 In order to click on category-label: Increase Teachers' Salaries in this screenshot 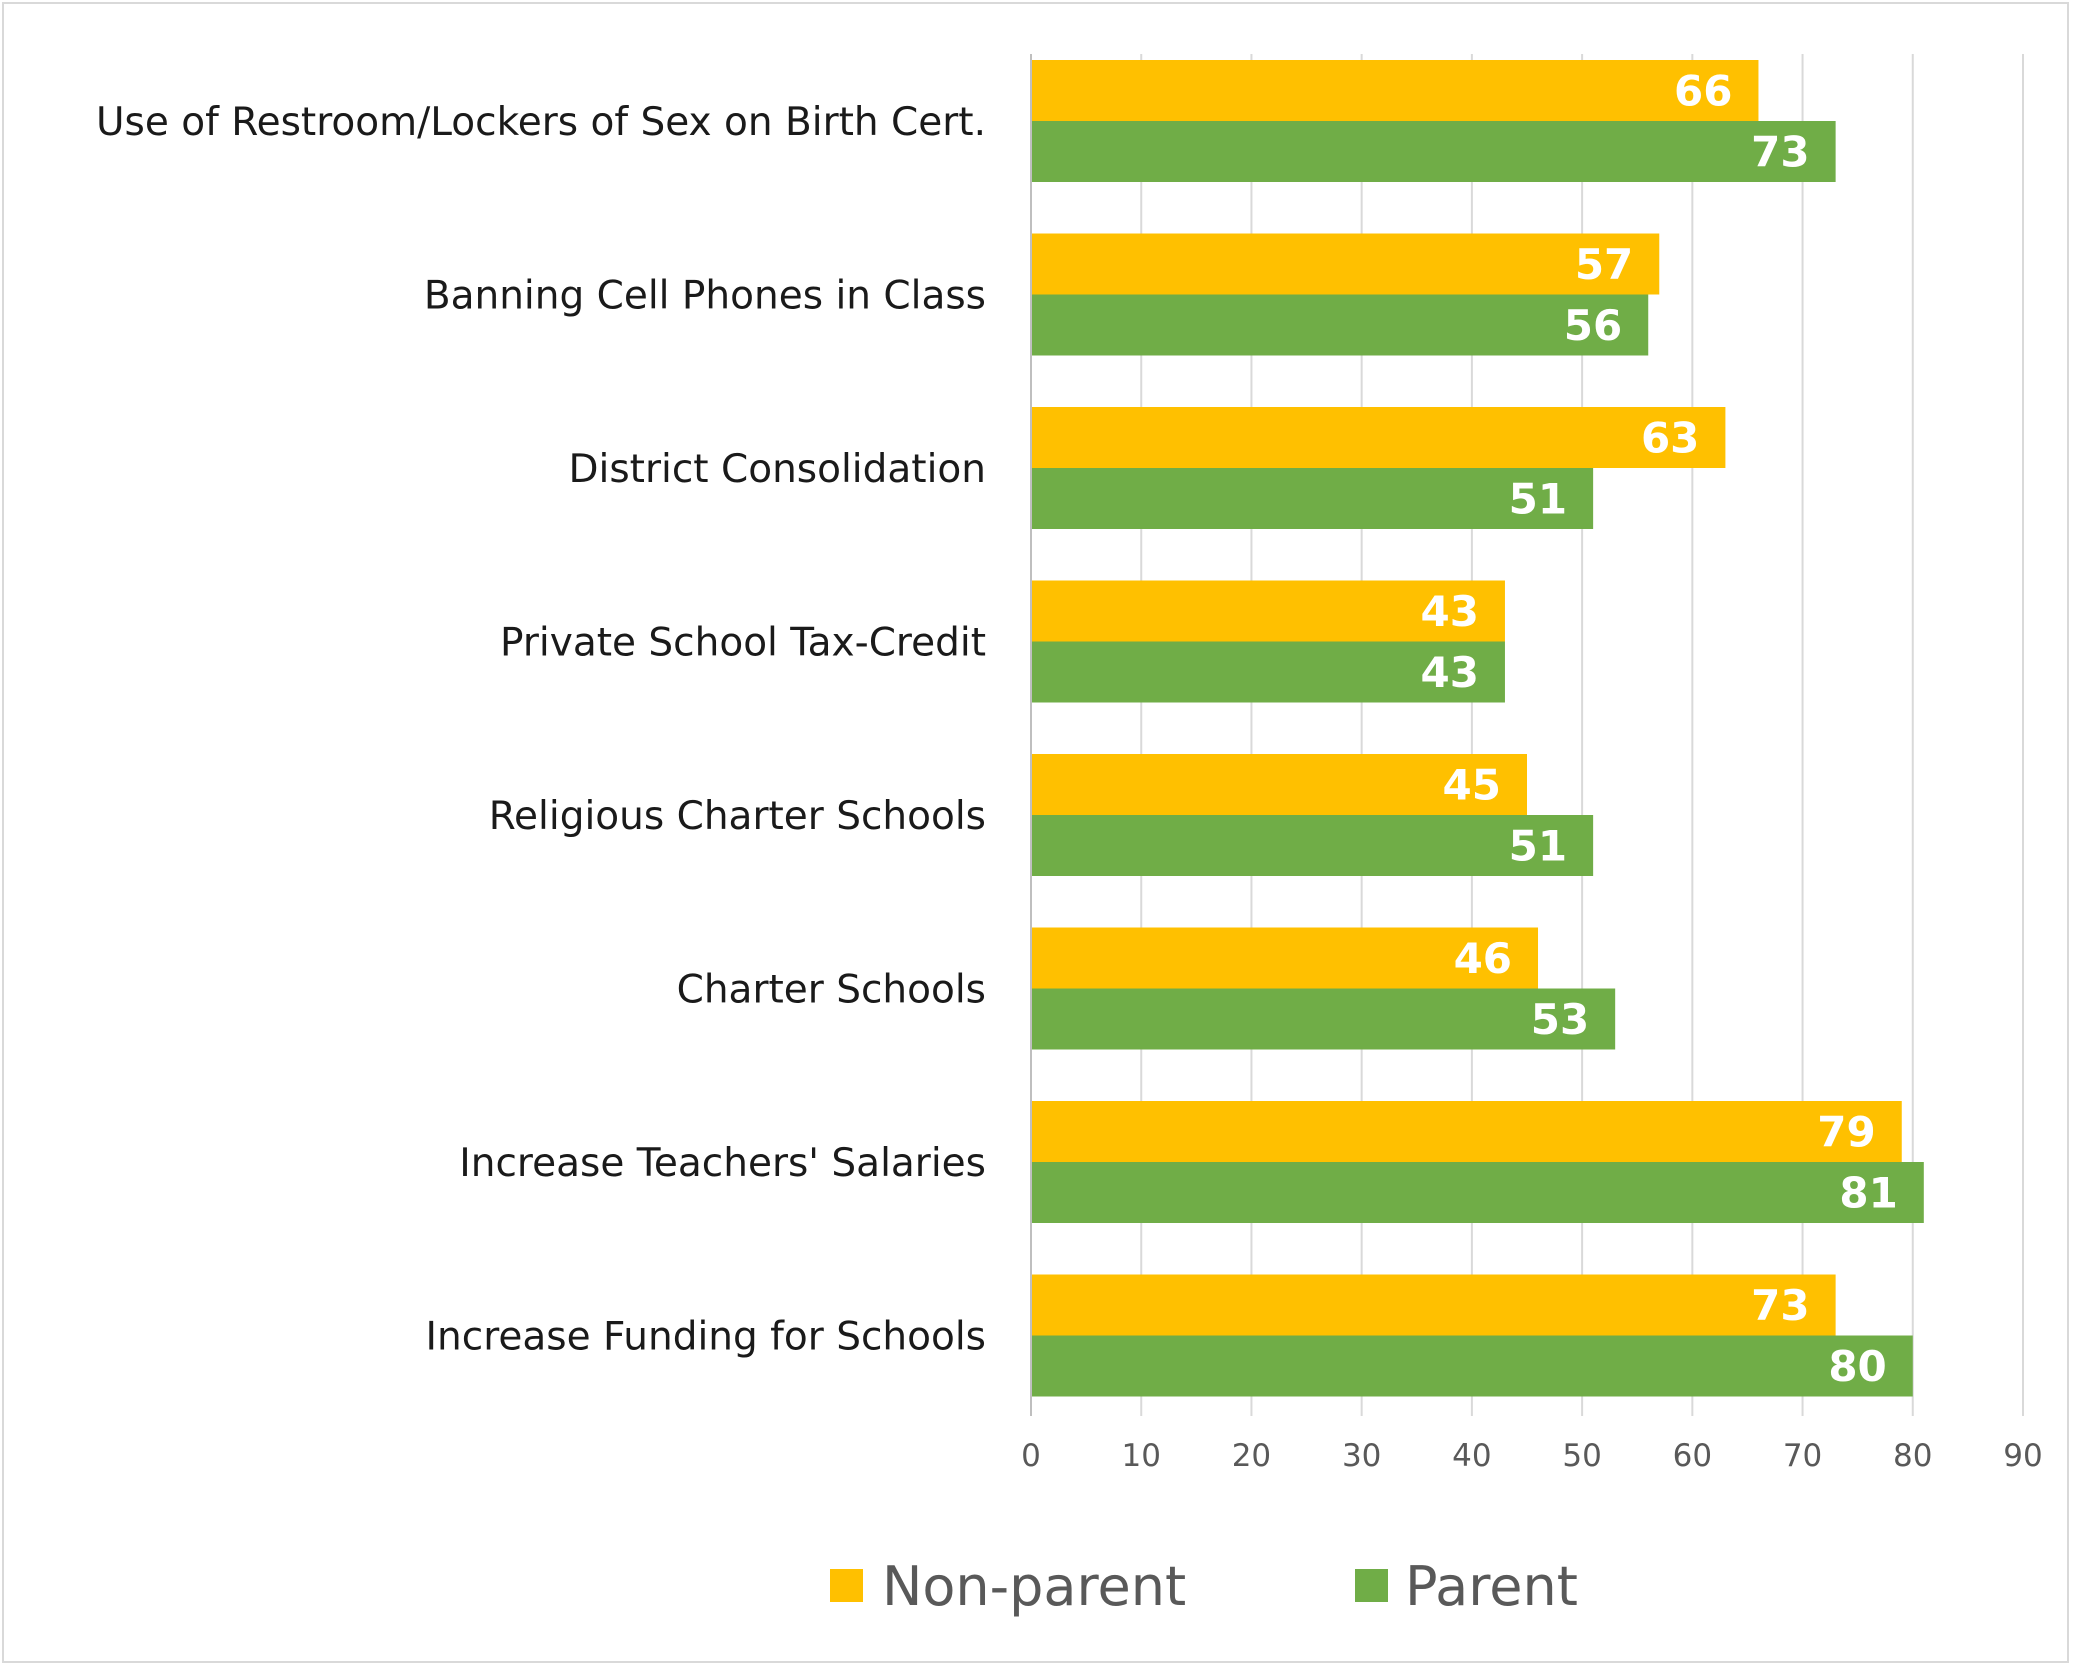, I will do `click(722, 1163)`.